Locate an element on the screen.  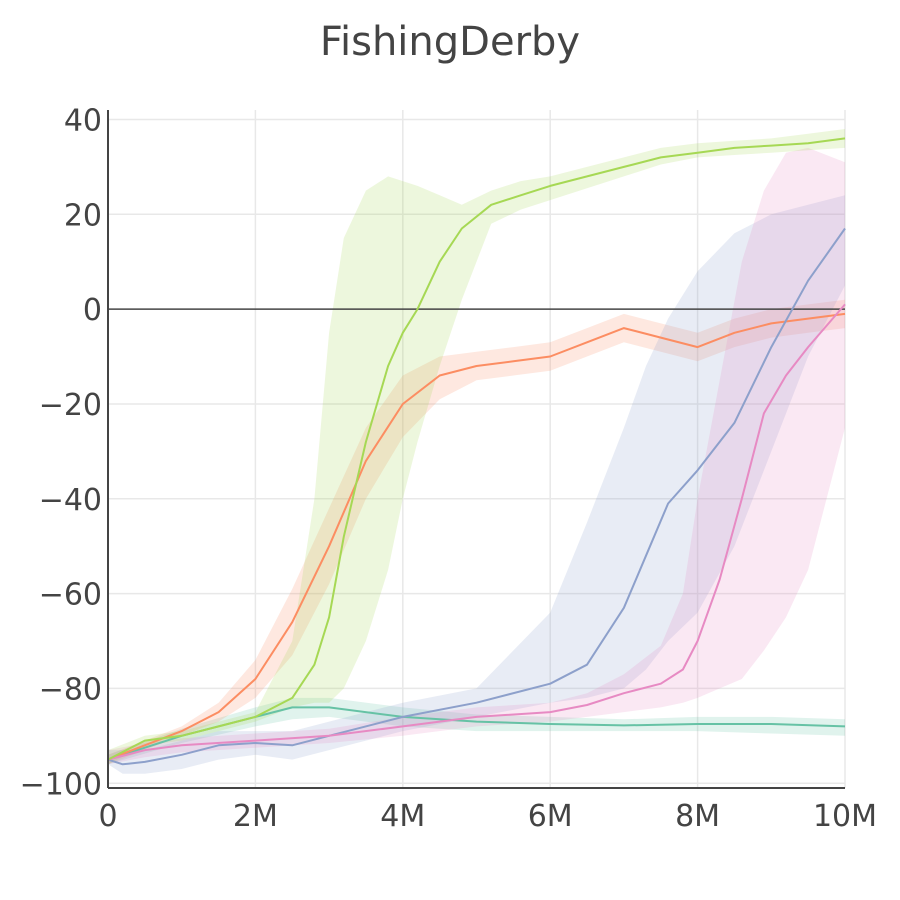
x-tick-labels: 0 2M 4M 6M 8M 10M is located at coordinates (487, 816).